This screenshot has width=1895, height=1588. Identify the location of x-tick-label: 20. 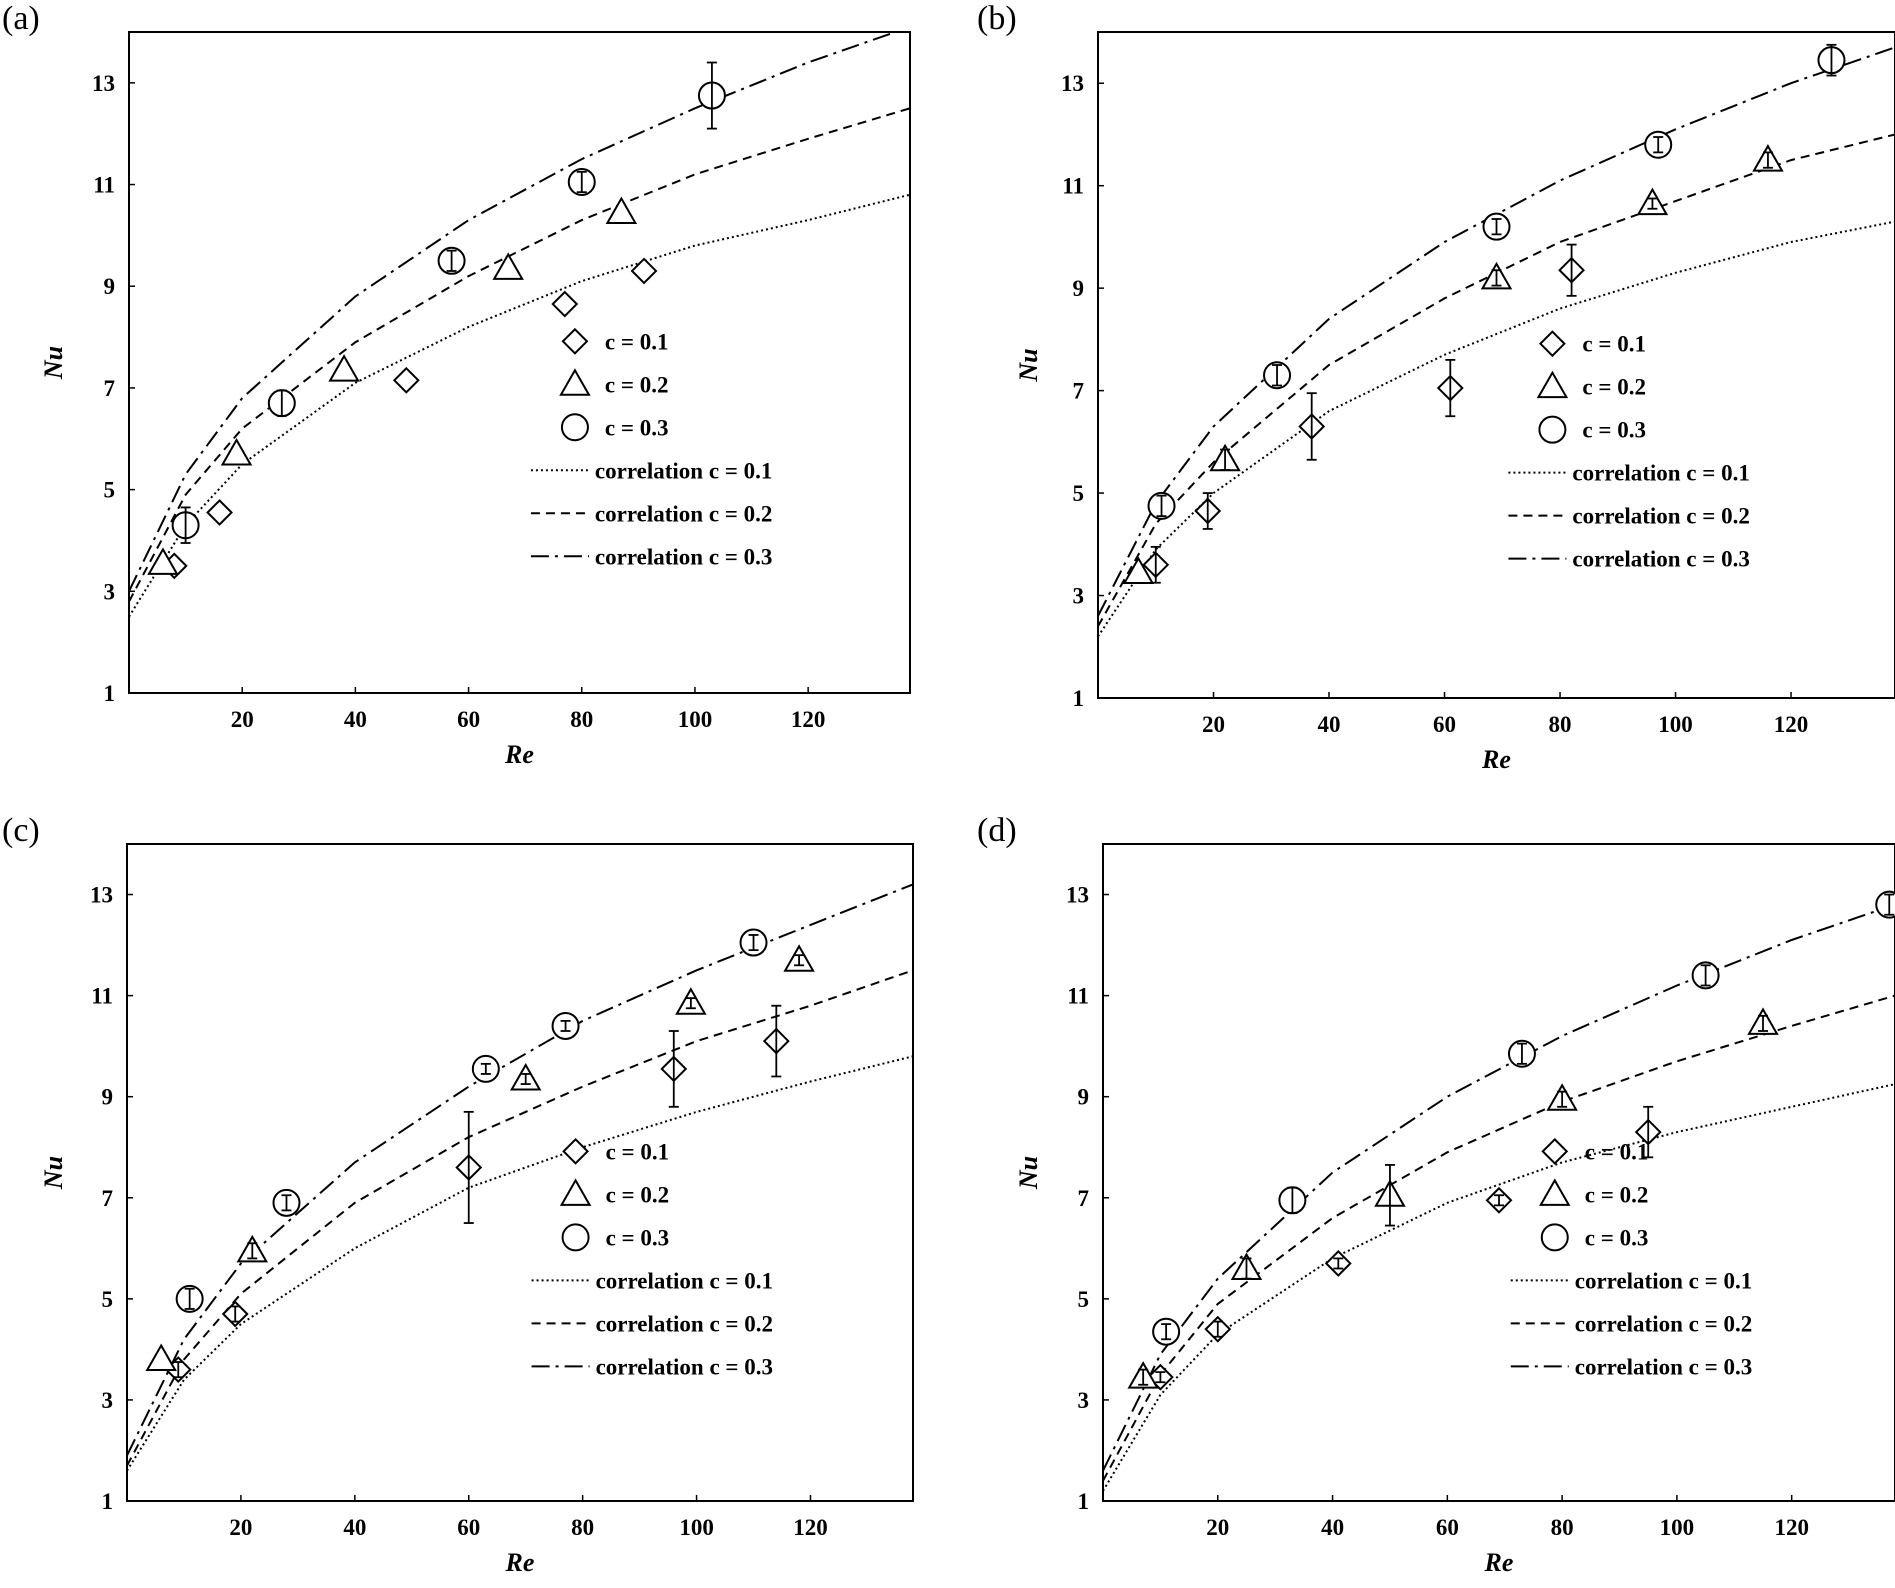
(1217, 1527).